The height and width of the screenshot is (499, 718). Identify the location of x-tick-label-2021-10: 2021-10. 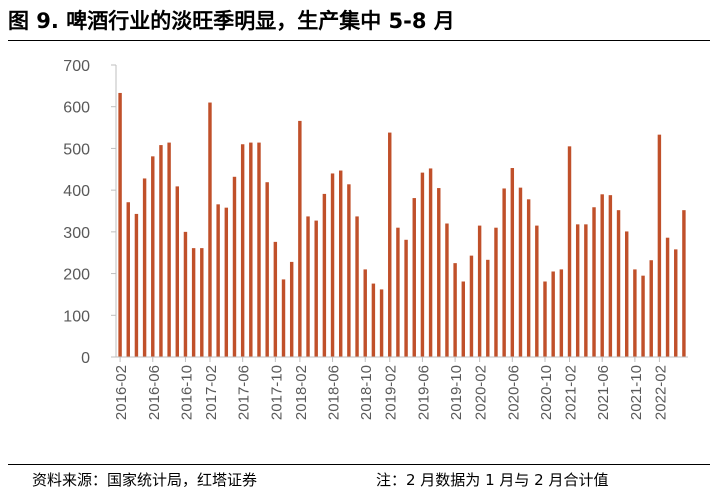
(636, 392).